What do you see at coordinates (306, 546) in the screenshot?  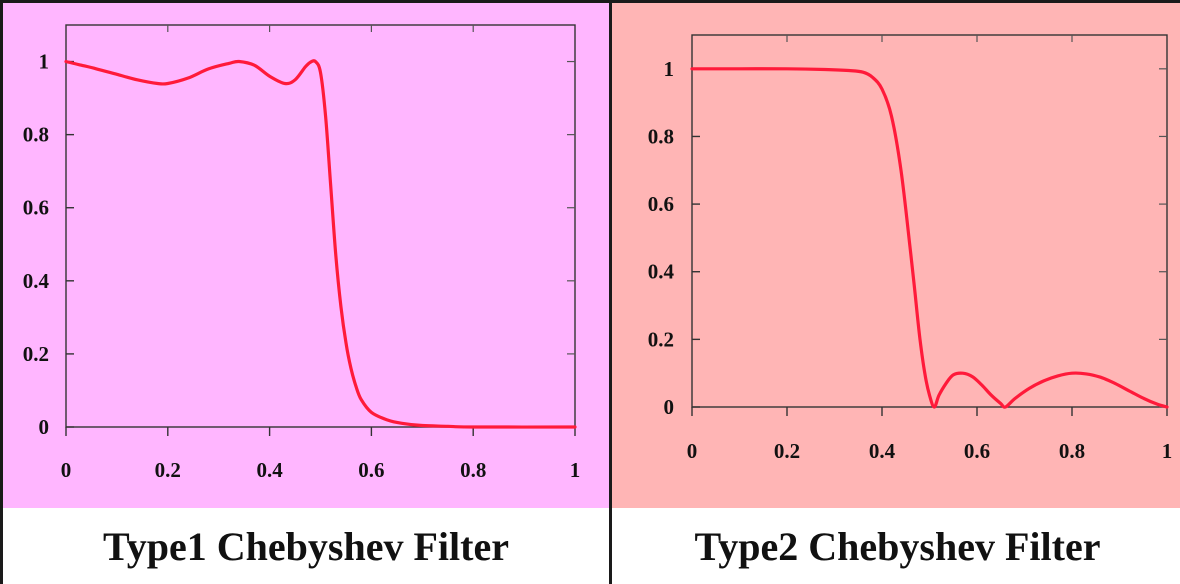 I see `type1-caption: Type1 Chebyshev Filter` at bounding box center [306, 546].